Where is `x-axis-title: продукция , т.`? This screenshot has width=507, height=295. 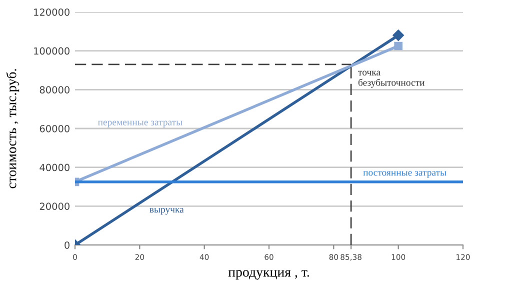 x-axis-title: продукция , т. is located at coordinates (269, 275).